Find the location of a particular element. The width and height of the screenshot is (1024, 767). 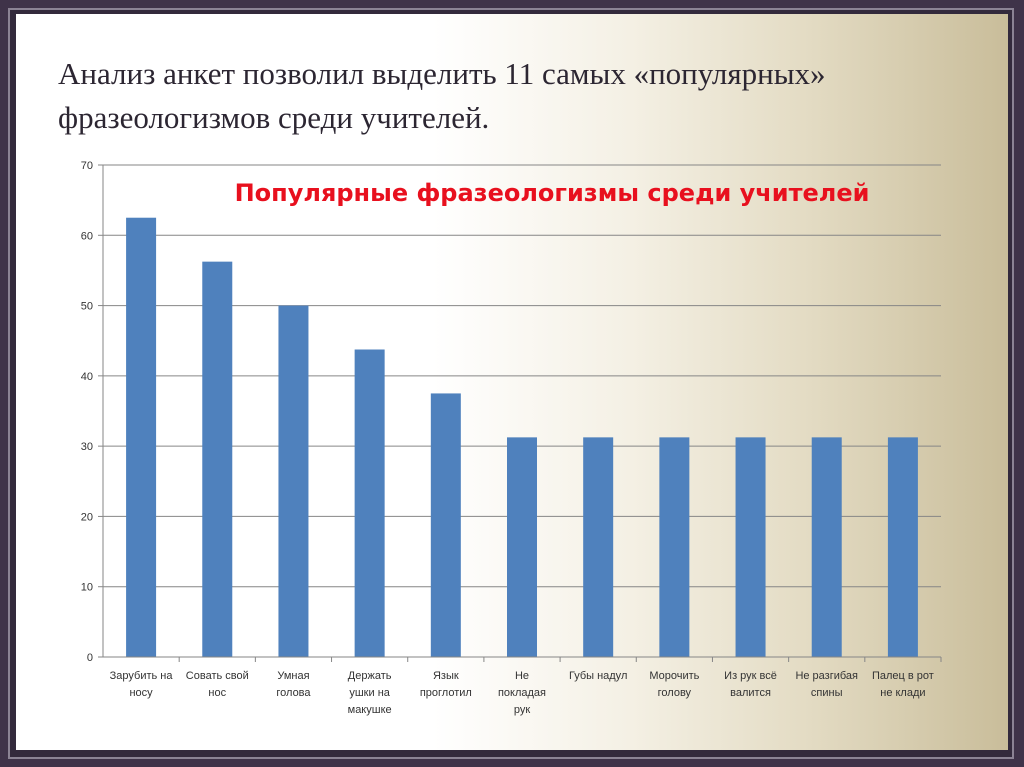

x-tick-label-line: ушки на is located at coordinates (369, 693).